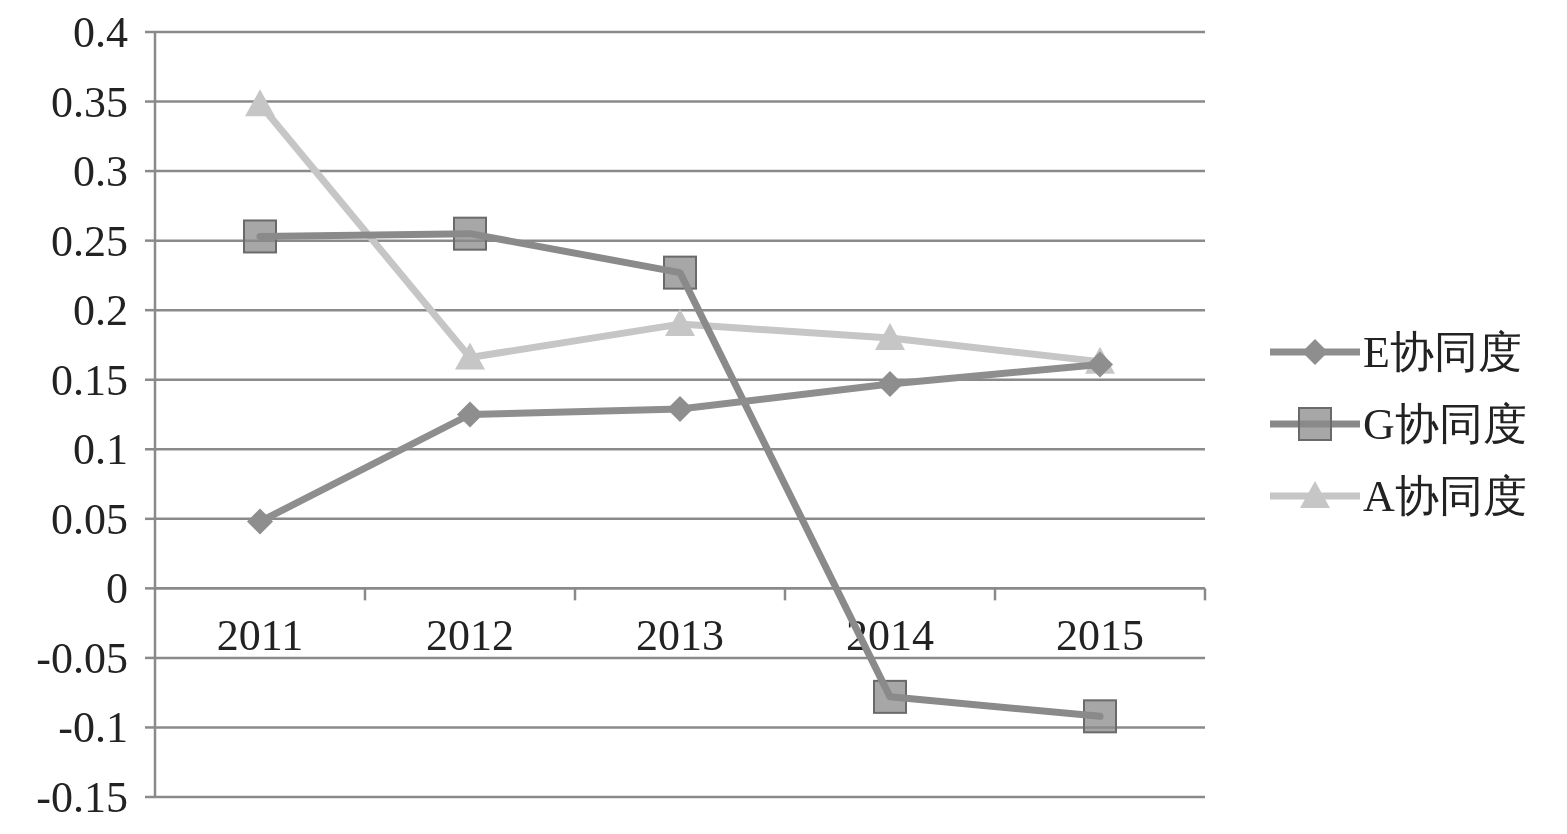  I want to click on legend-label: G协同度, so click(1445, 424).